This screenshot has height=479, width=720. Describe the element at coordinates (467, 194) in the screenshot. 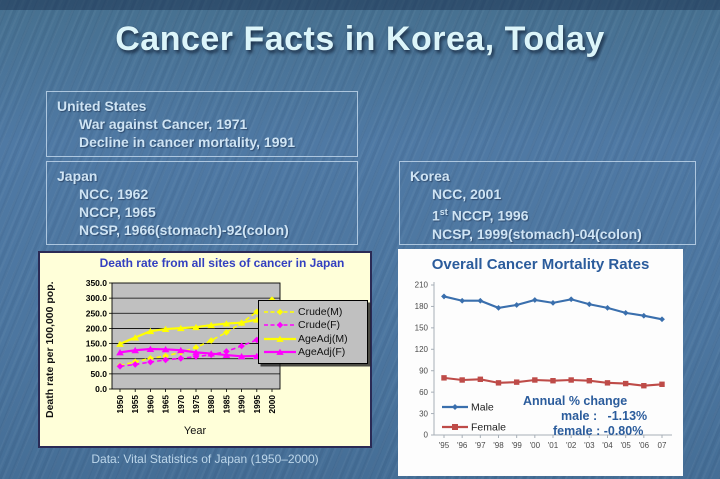

I see `korea-box-line: NCC, 2001` at that location.